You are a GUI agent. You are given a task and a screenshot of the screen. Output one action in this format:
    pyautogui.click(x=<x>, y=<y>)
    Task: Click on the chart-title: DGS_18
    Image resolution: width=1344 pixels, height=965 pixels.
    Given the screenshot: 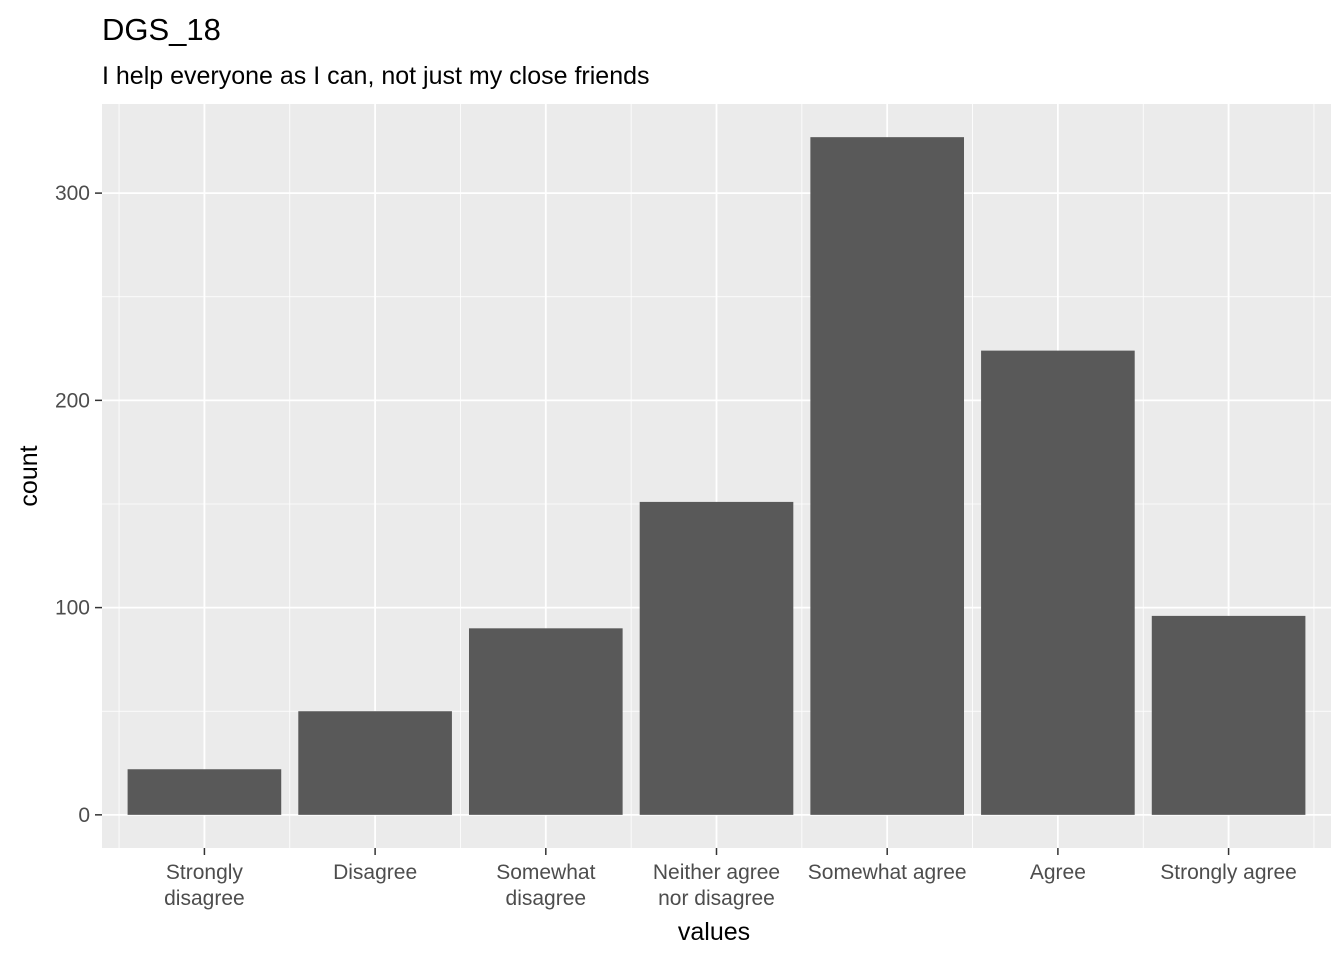 What is the action you would take?
    pyautogui.click(x=161, y=29)
    